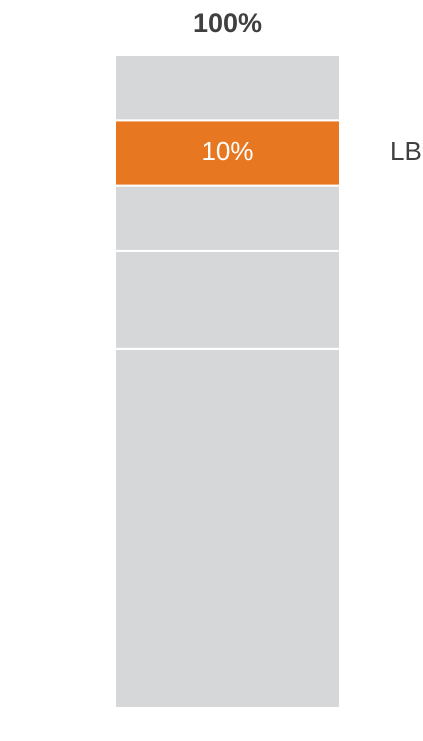 This screenshot has width=423, height=741. What do you see at coordinates (227, 23) in the screenshot?
I see `total-label: 100%` at bounding box center [227, 23].